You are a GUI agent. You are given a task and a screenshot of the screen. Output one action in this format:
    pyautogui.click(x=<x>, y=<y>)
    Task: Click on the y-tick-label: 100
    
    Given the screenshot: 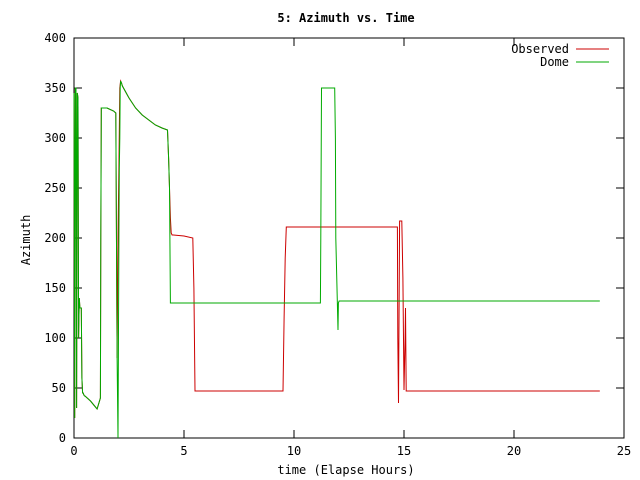 What is the action you would take?
    pyautogui.click(x=55, y=338)
    